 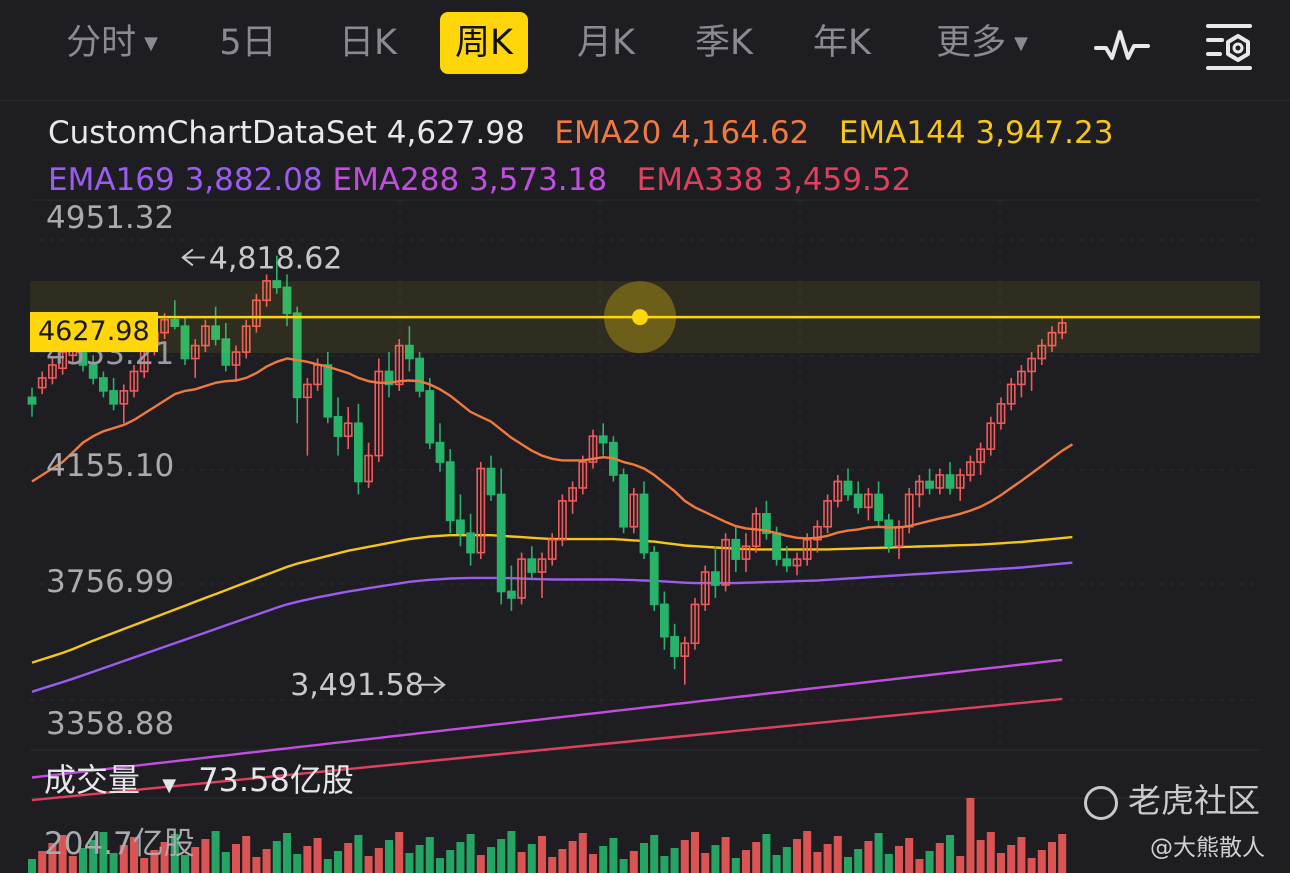 I want to click on arrow-left-icon, so click(x=187, y=257).